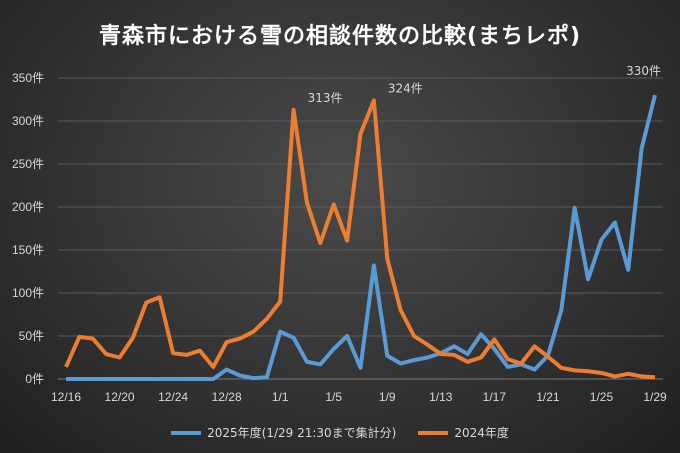 This screenshot has width=680, height=453. What do you see at coordinates (481, 433) in the screenshot?
I see `legend-label: 2024年度` at bounding box center [481, 433].